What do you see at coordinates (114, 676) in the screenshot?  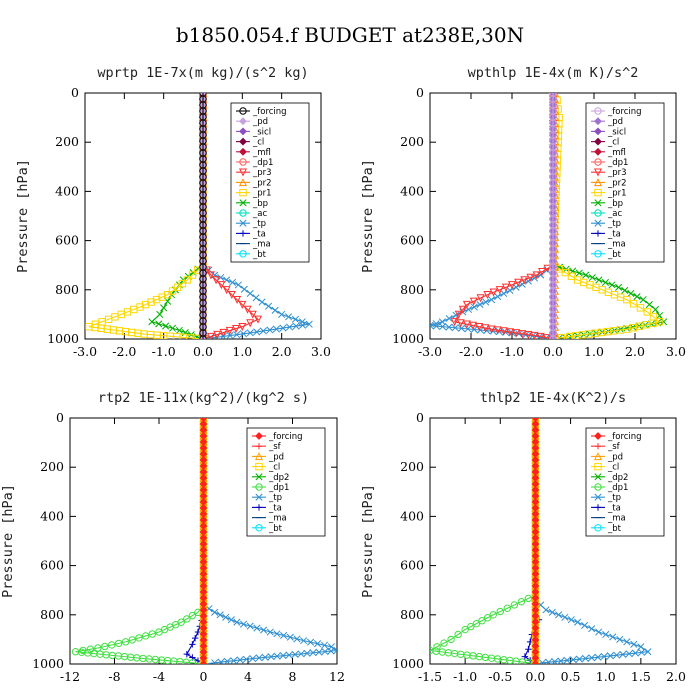 I see `x-tick-label: -8` at bounding box center [114, 676].